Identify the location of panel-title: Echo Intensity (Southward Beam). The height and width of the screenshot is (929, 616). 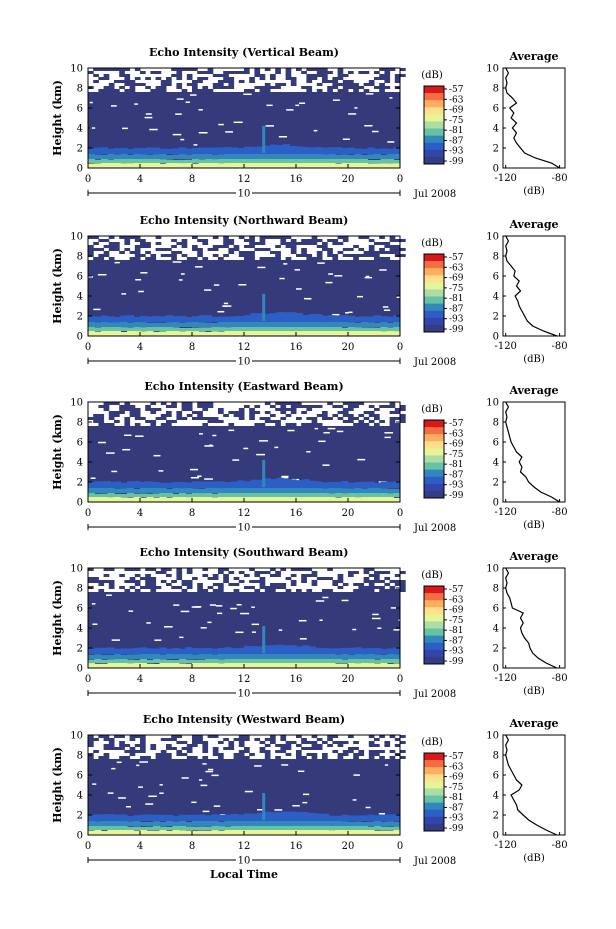
(244, 552).